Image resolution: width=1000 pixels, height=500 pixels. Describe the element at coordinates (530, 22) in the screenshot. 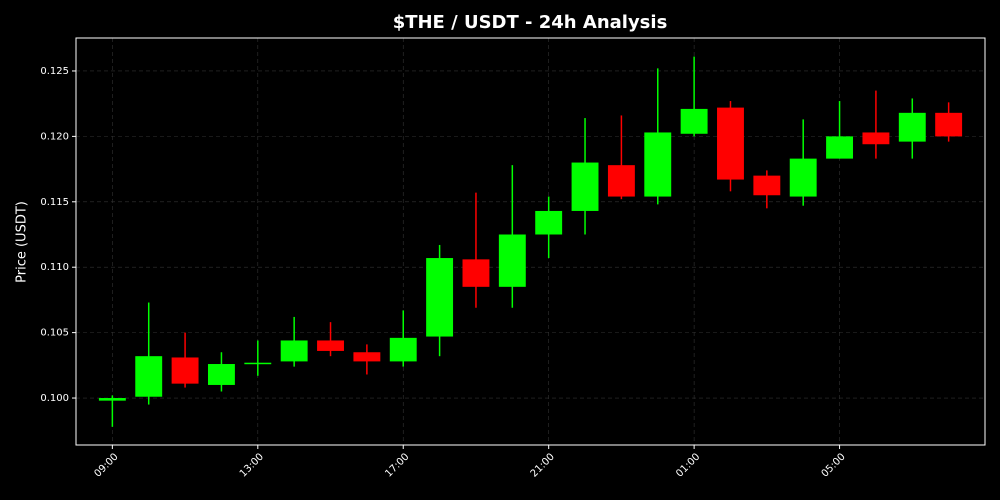

I see `chart-title: $THE / USDT - 24h Analysis` at that location.